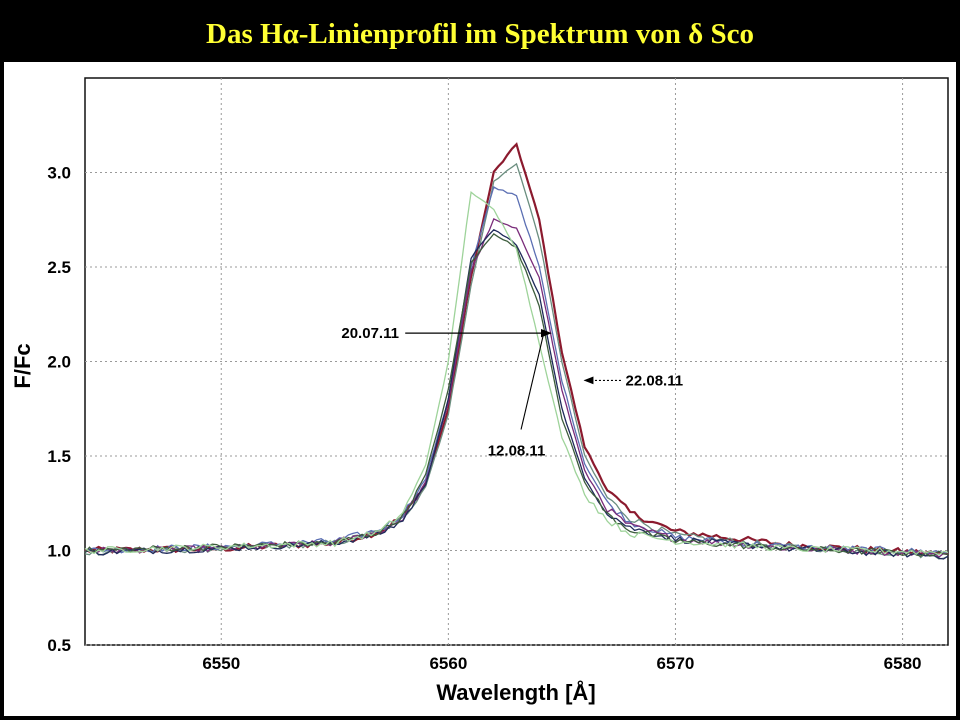 This screenshot has width=960, height=720. What do you see at coordinates (59, 362) in the screenshot?
I see `y-tick-label: 2.0` at bounding box center [59, 362].